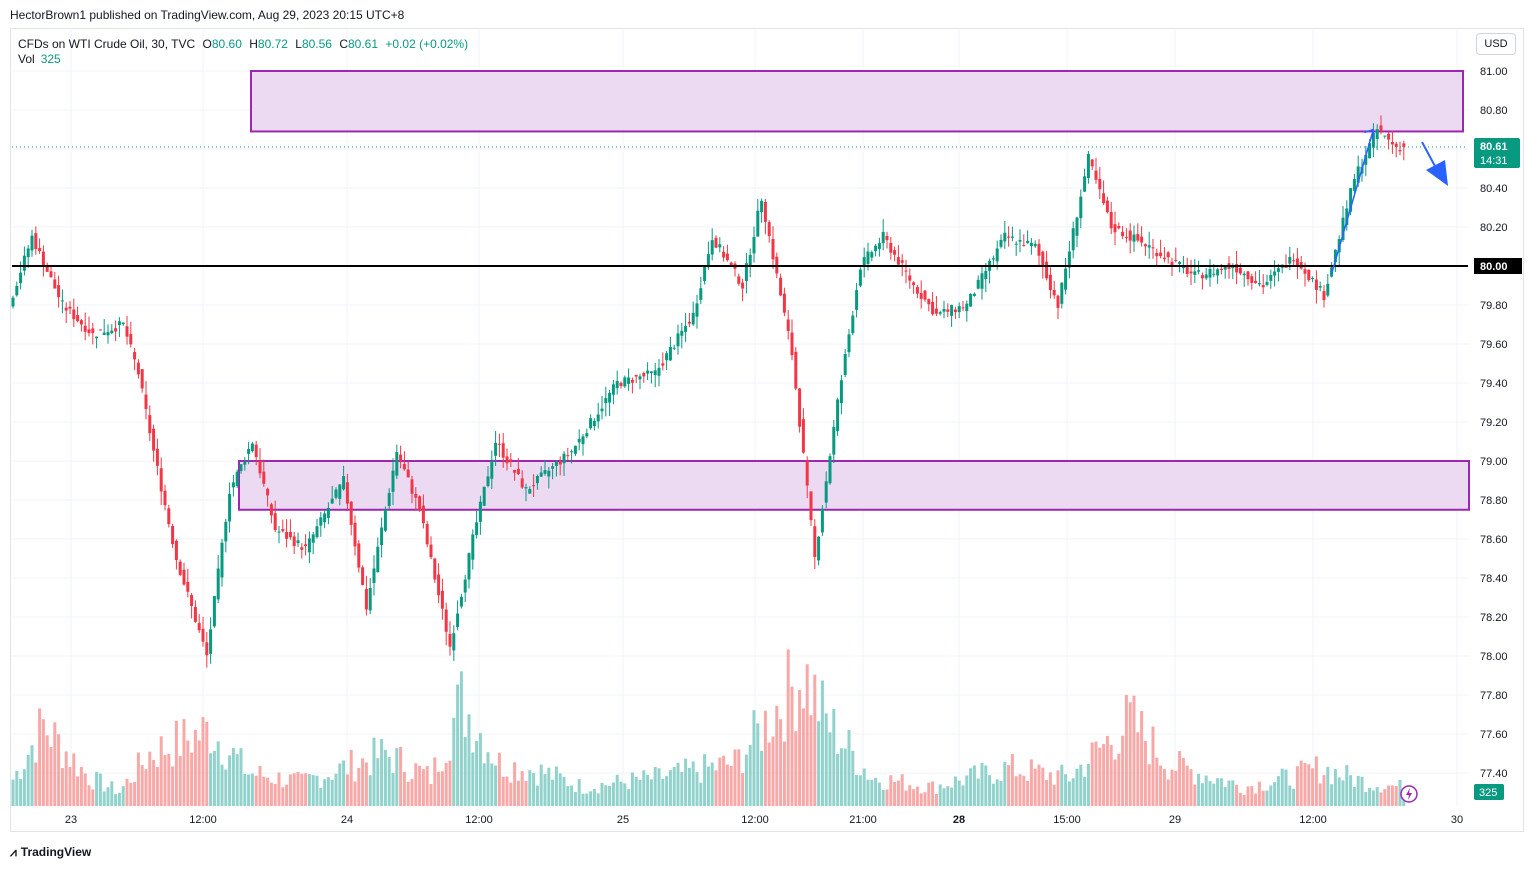 This screenshot has height=869, width=1534. I want to click on currency-button: USD, so click(1496, 44).